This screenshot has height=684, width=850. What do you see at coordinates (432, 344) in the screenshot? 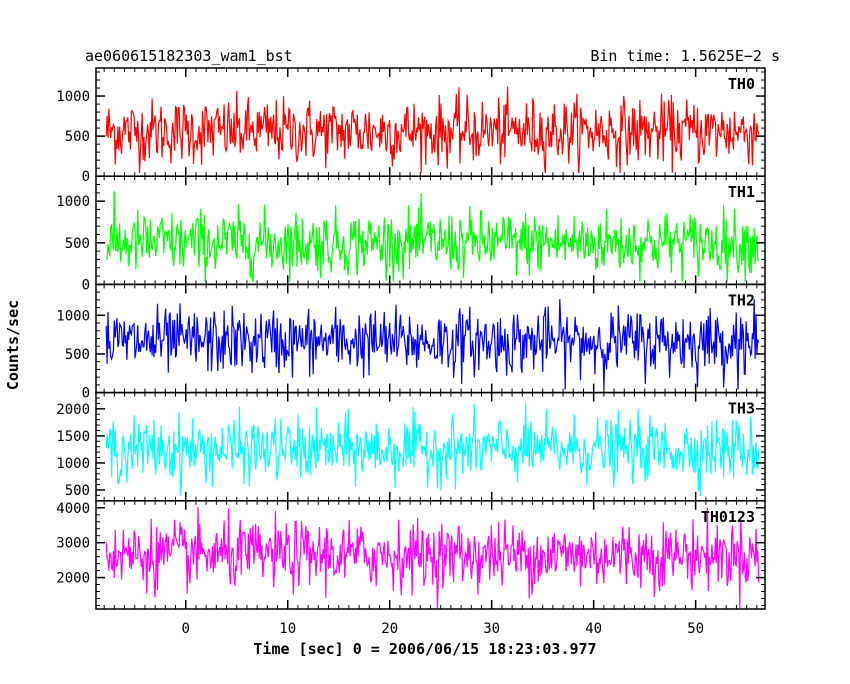
I see `series-line-th2` at bounding box center [432, 344].